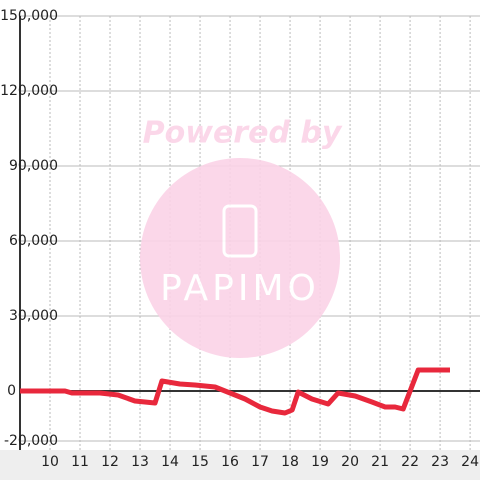 This screenshot has height=480, width=480. Describe the element at coordinates (31, 441) in the screenshot. I see `y-tick-label: -20,000` at that location.